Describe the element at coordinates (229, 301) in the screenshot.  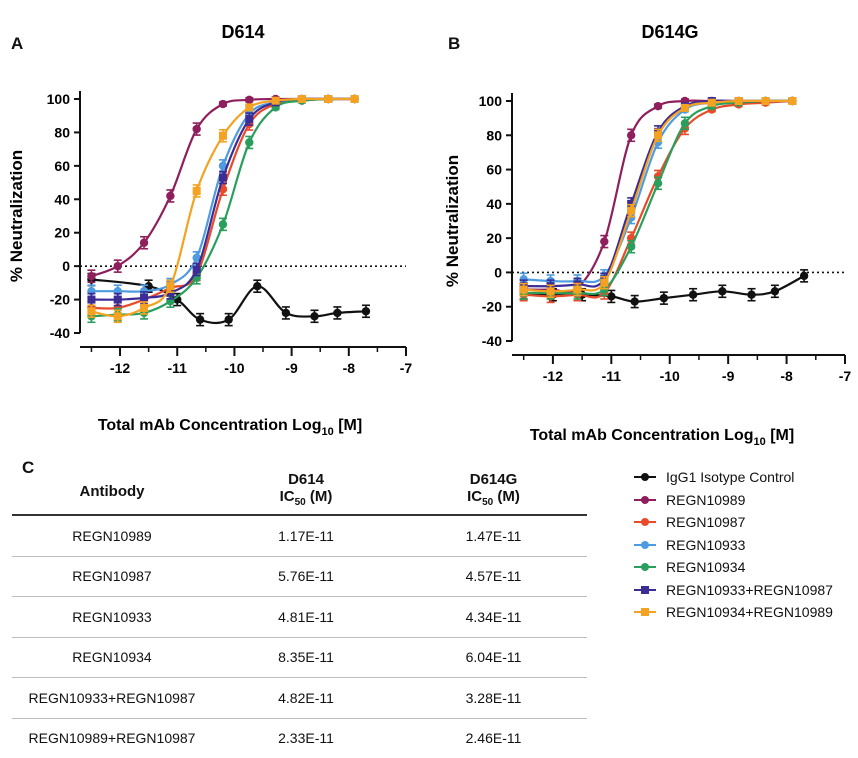
I see `series-curve` at that location.